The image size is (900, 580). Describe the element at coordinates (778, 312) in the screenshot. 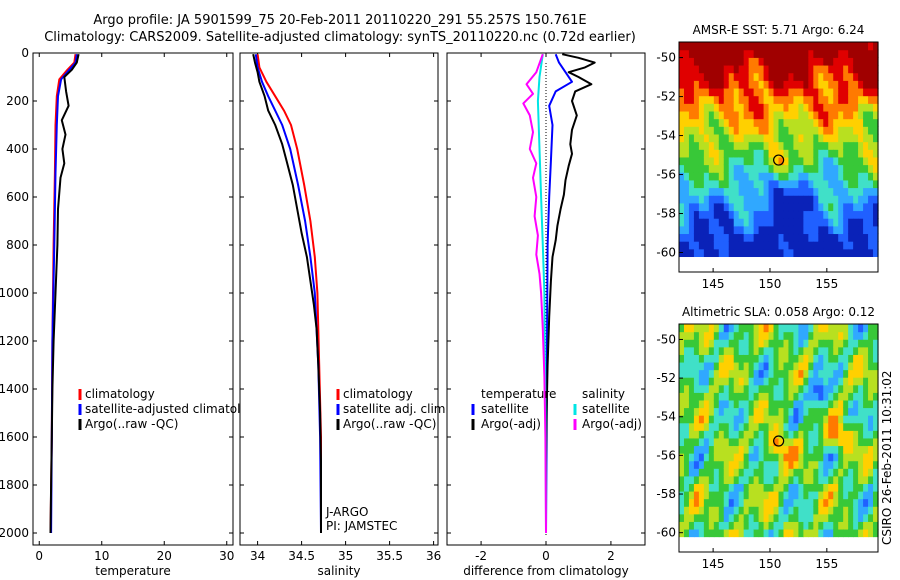

I see `sla-map-title: Altimetric SLA: 0.058 Argo: 0.12` at that location.